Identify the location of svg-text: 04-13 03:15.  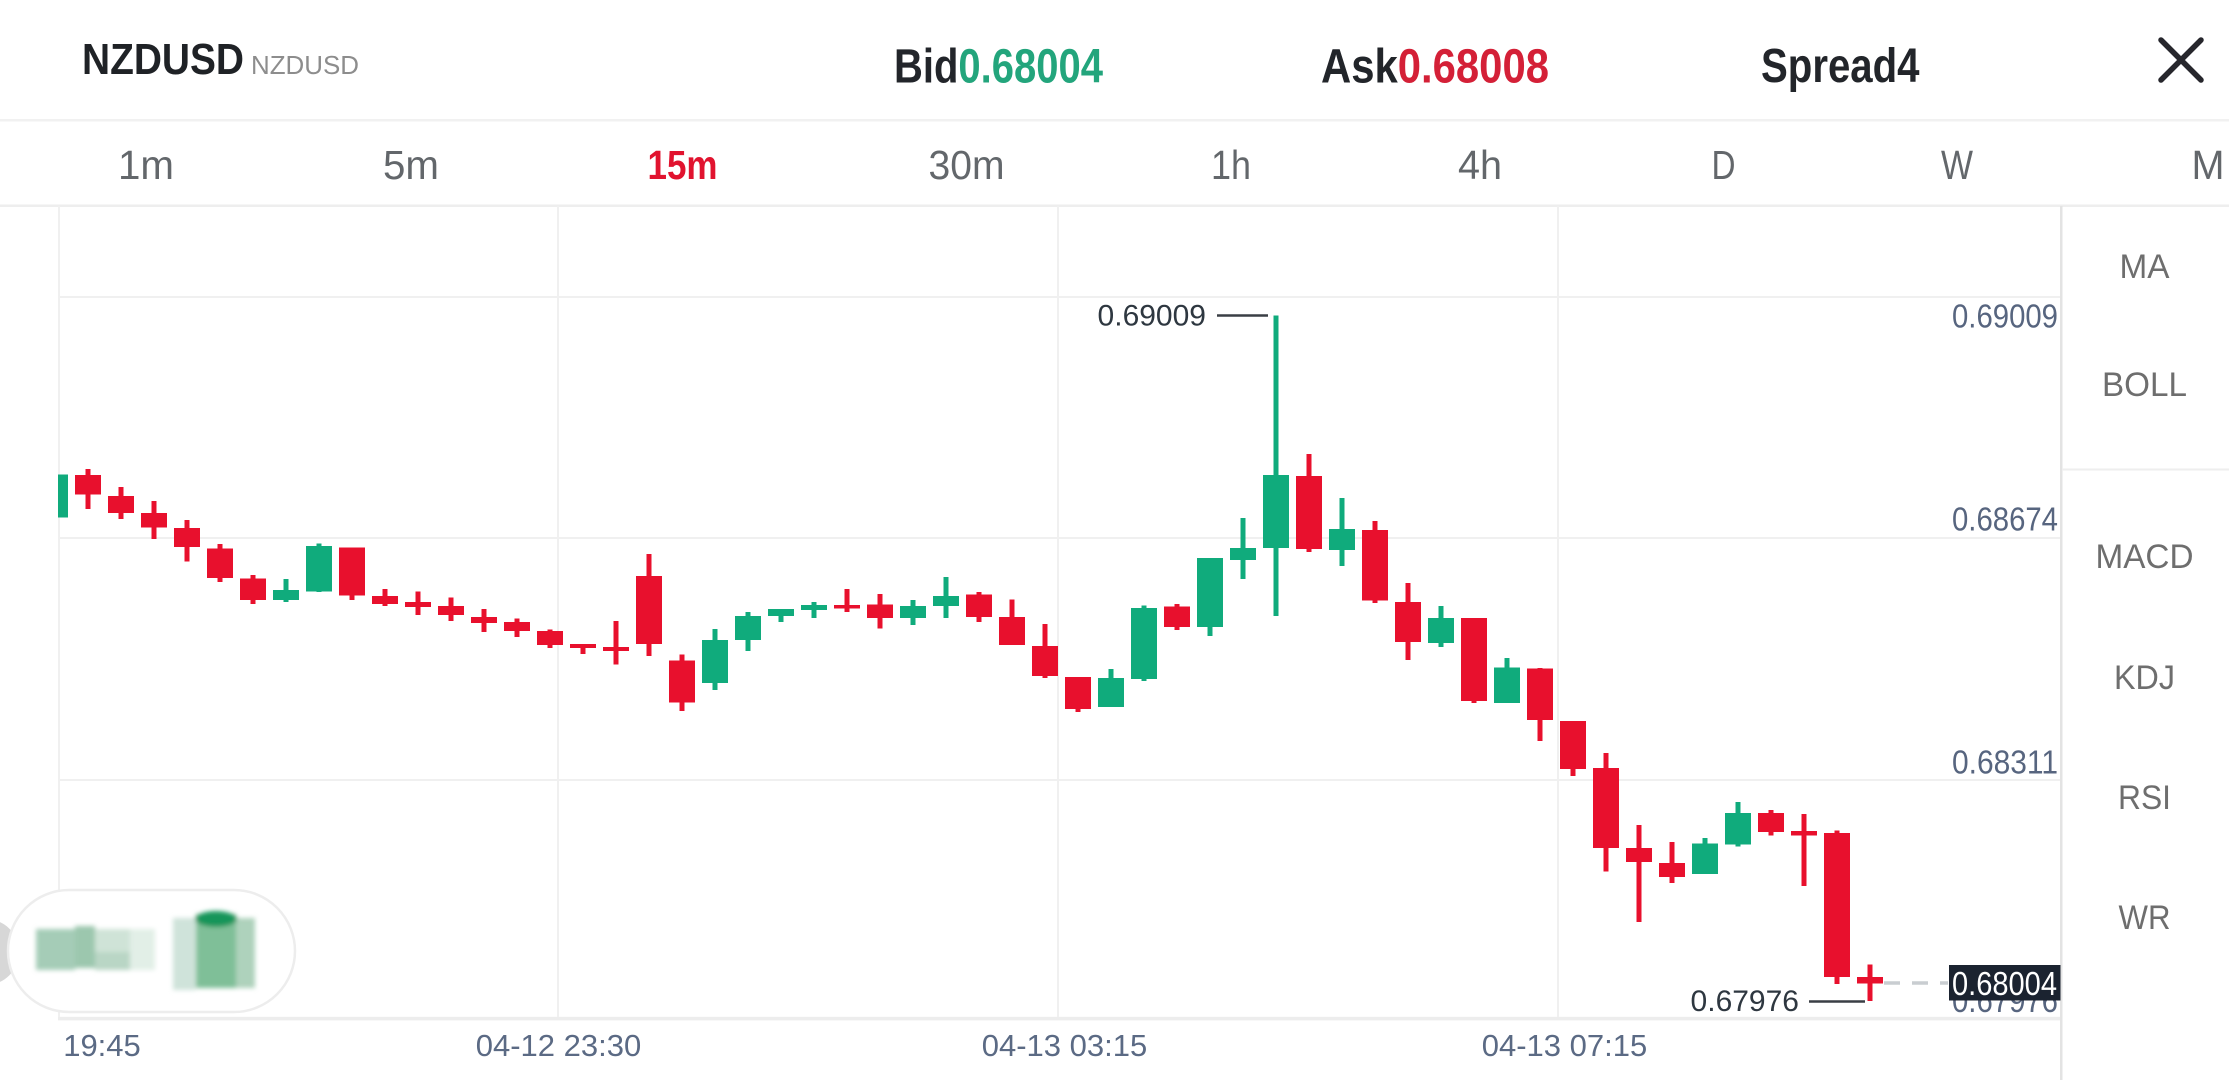
(1064, 1045).